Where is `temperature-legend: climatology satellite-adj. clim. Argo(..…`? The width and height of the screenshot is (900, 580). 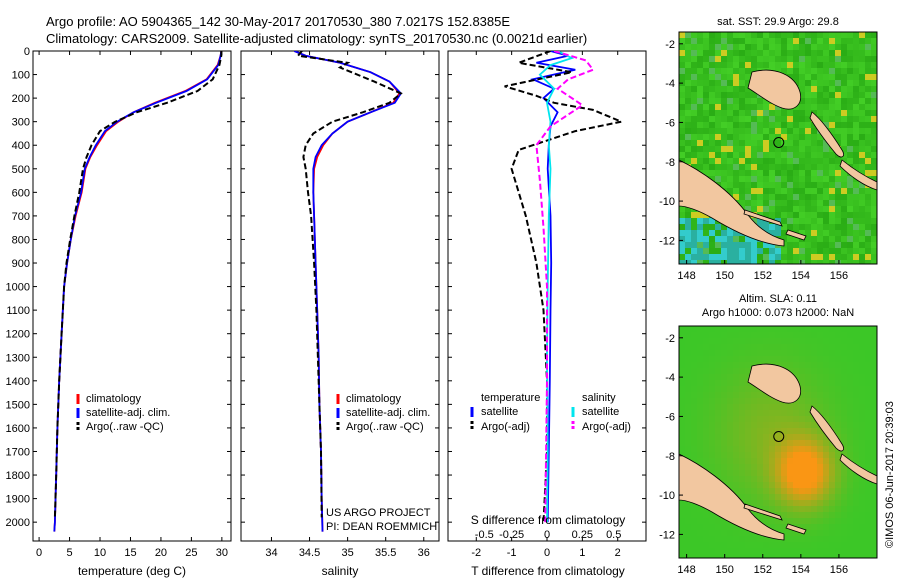
temperature-legend: climatology satellite-adj. clim. Argo(..… is located at coordinates (123, 413).